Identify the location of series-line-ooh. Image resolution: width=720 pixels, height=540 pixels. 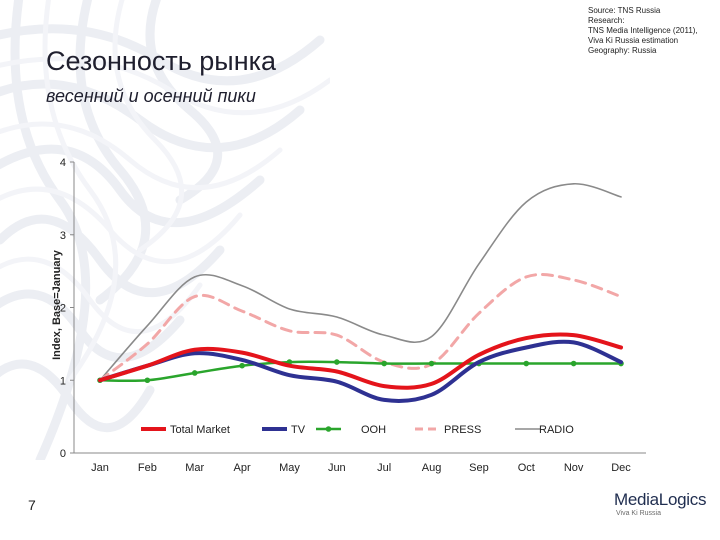
(360, 371).